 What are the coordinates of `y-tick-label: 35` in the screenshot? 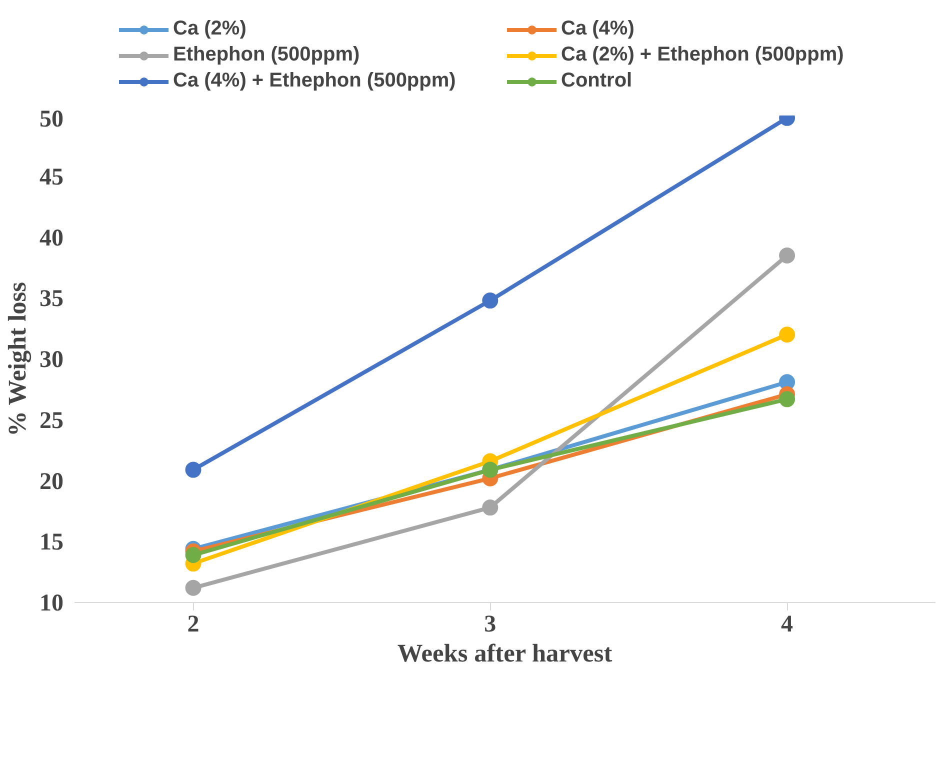 It's located at (52, 299).